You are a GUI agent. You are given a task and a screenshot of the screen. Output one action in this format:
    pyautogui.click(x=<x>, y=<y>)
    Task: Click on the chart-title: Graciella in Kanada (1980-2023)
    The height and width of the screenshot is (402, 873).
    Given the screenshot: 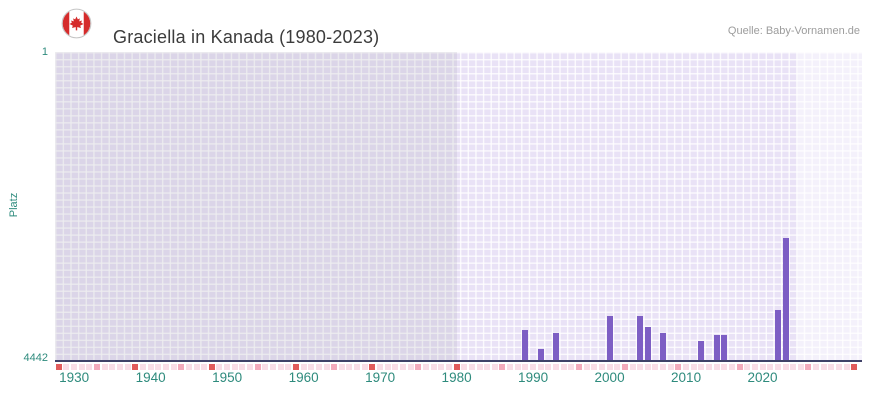 What is the action you would take?
    pyautogui.click(x=246, y=37)
    